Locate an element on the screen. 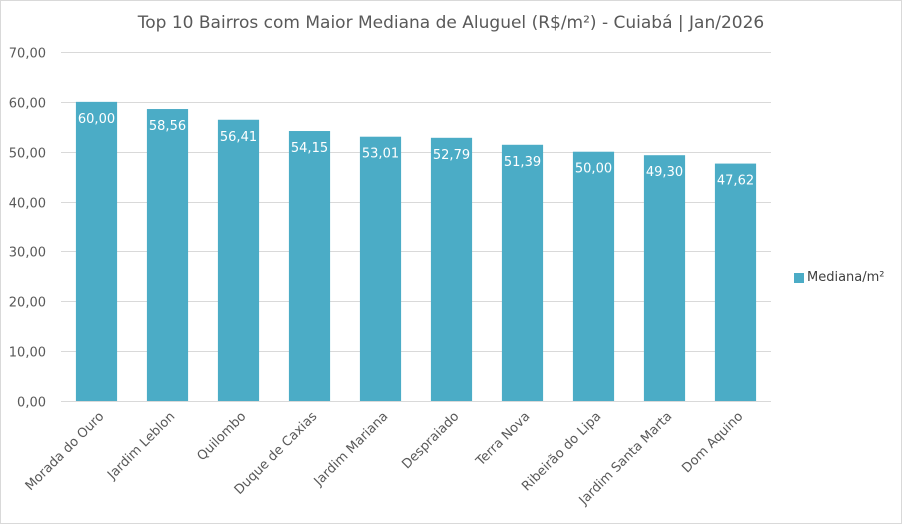 This screenshot has height=524, width=902. x-tick-label: Terra Nova is located at coordinates (503, 439).